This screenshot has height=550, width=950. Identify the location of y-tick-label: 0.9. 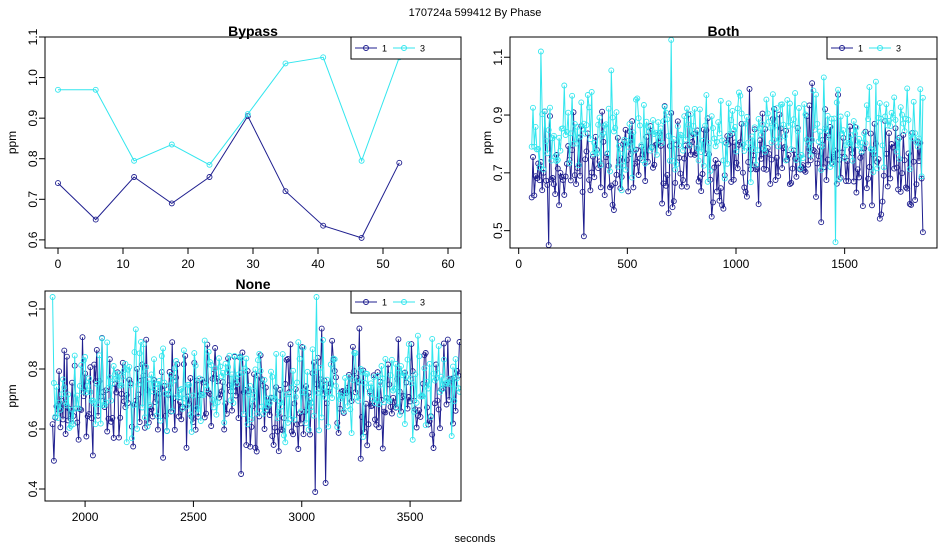
(498, 114).